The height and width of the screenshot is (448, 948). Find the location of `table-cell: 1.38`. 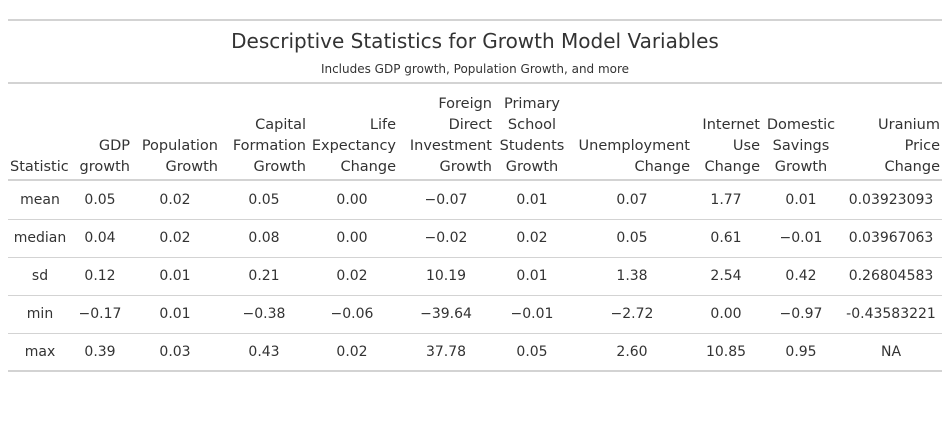

table-cell: 1.38 is located at coordinates (632, 276).